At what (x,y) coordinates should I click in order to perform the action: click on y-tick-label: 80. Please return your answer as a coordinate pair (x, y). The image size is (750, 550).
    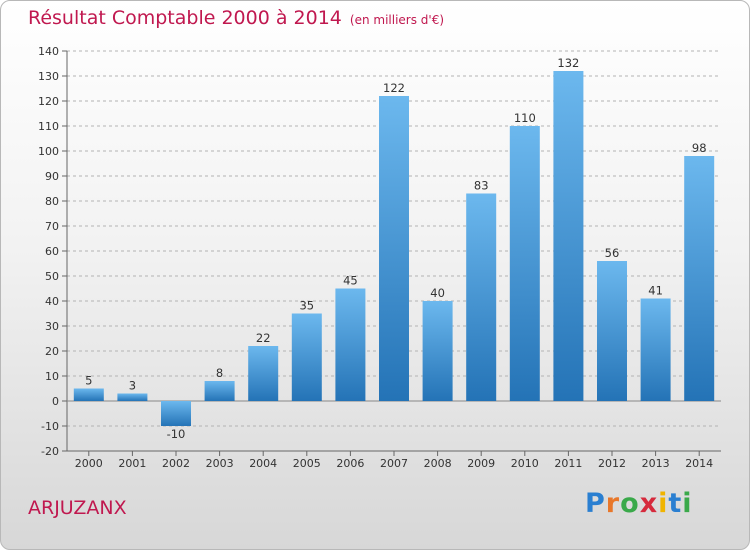
    Looking at the image, I should click on (52, 201).